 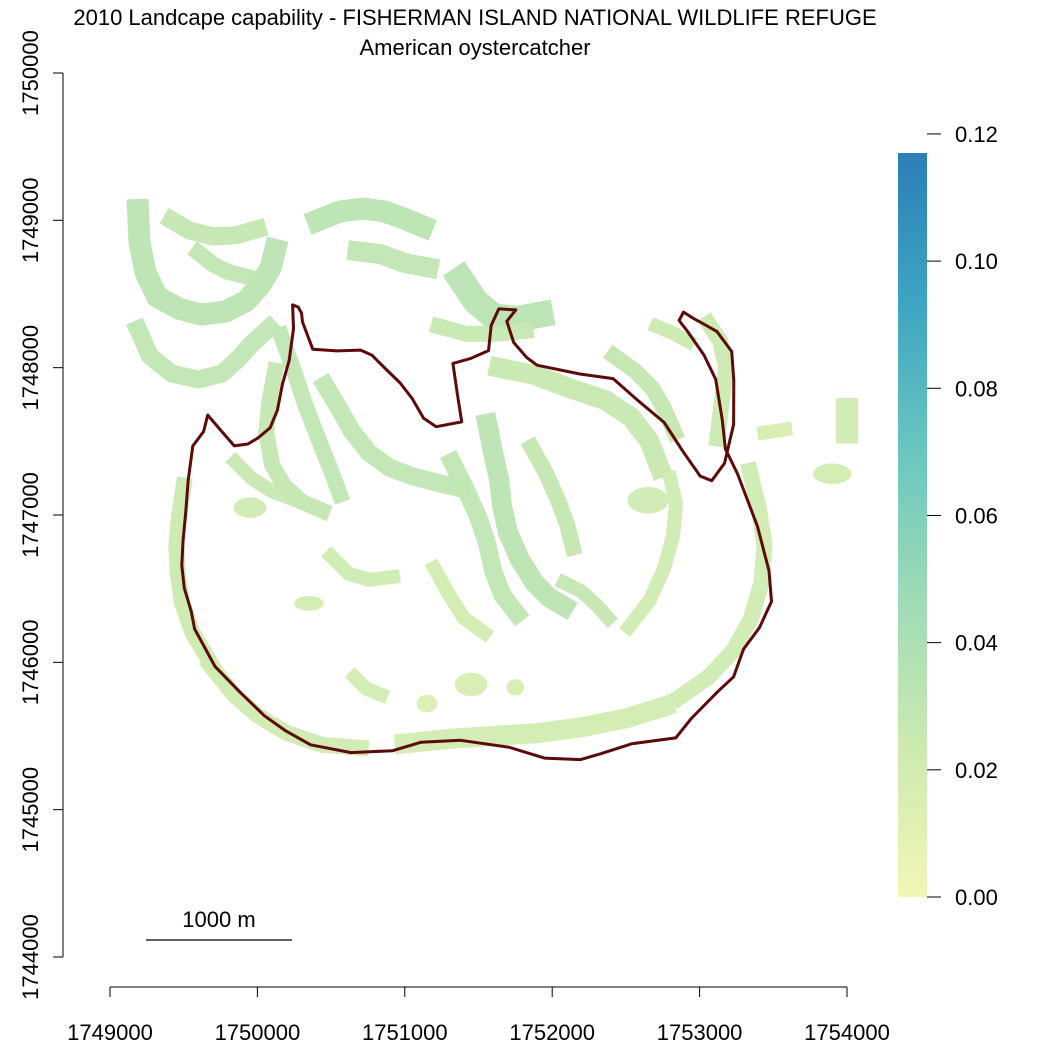 I want to click on color-legend: 0.00 0.02 0.04 0.06 0.08 0.10 0.12, so click(x=948, y=516).